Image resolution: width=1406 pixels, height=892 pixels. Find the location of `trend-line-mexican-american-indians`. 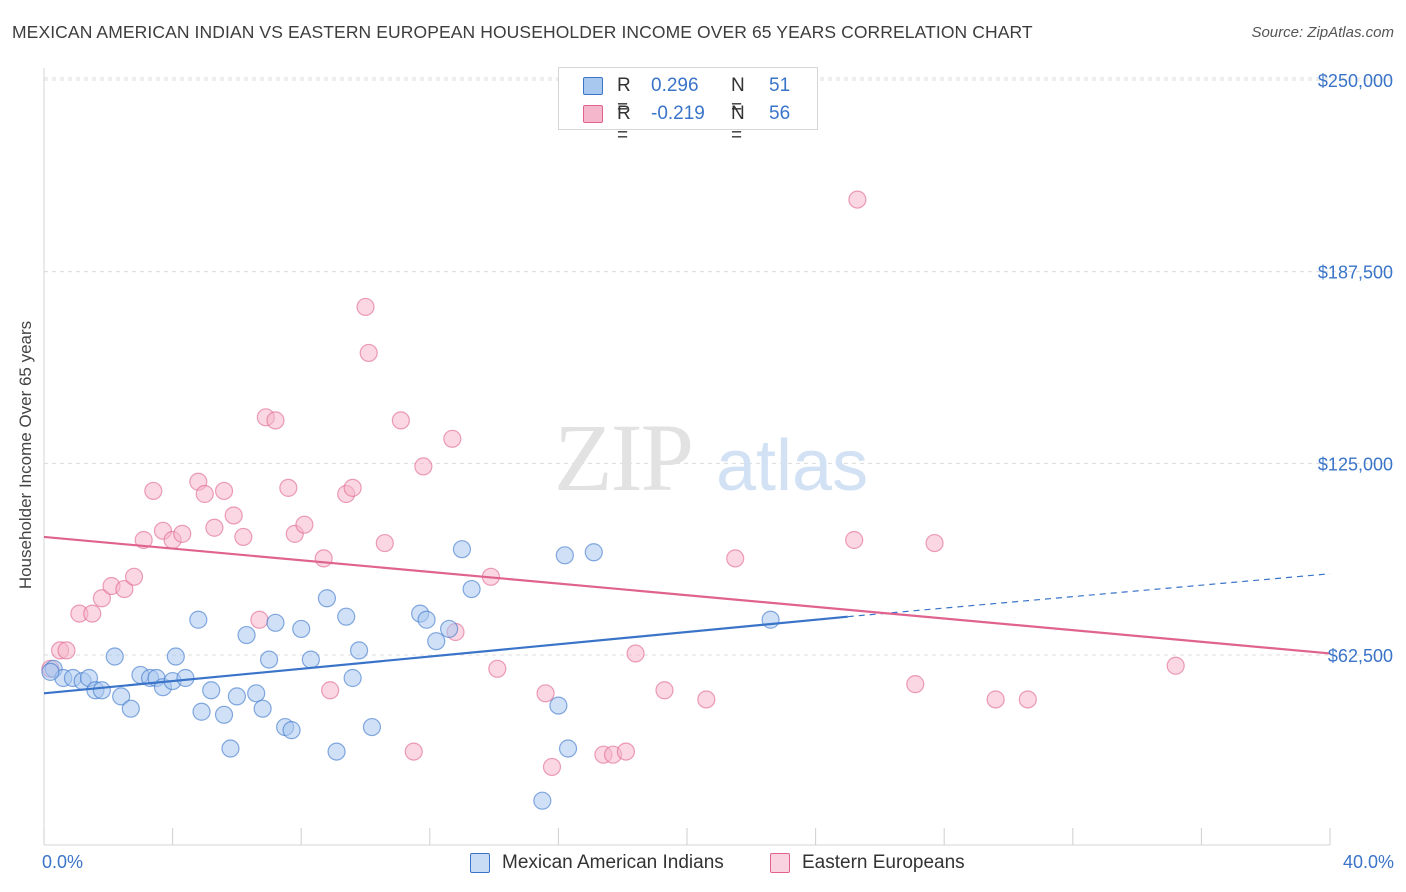

trend-line-mexican-american-indians is located at coordinates (445, 655).